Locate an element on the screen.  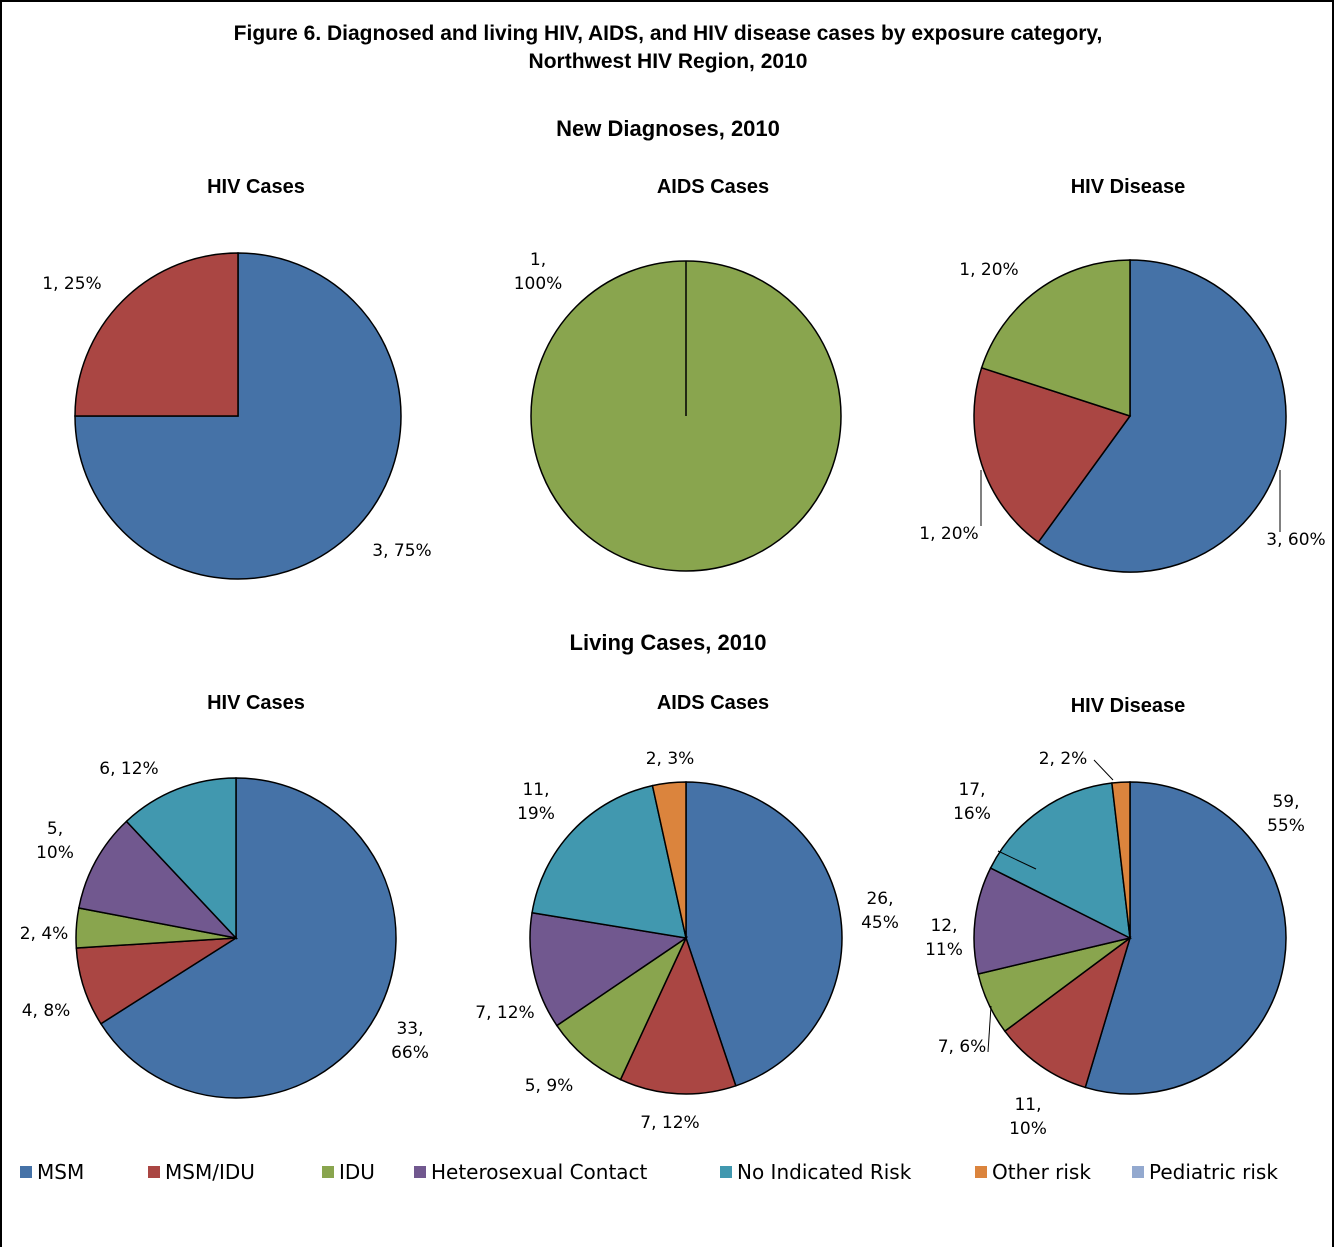
pie-title-new-aids: AIDS Cases is located at coordinates (713, 187).